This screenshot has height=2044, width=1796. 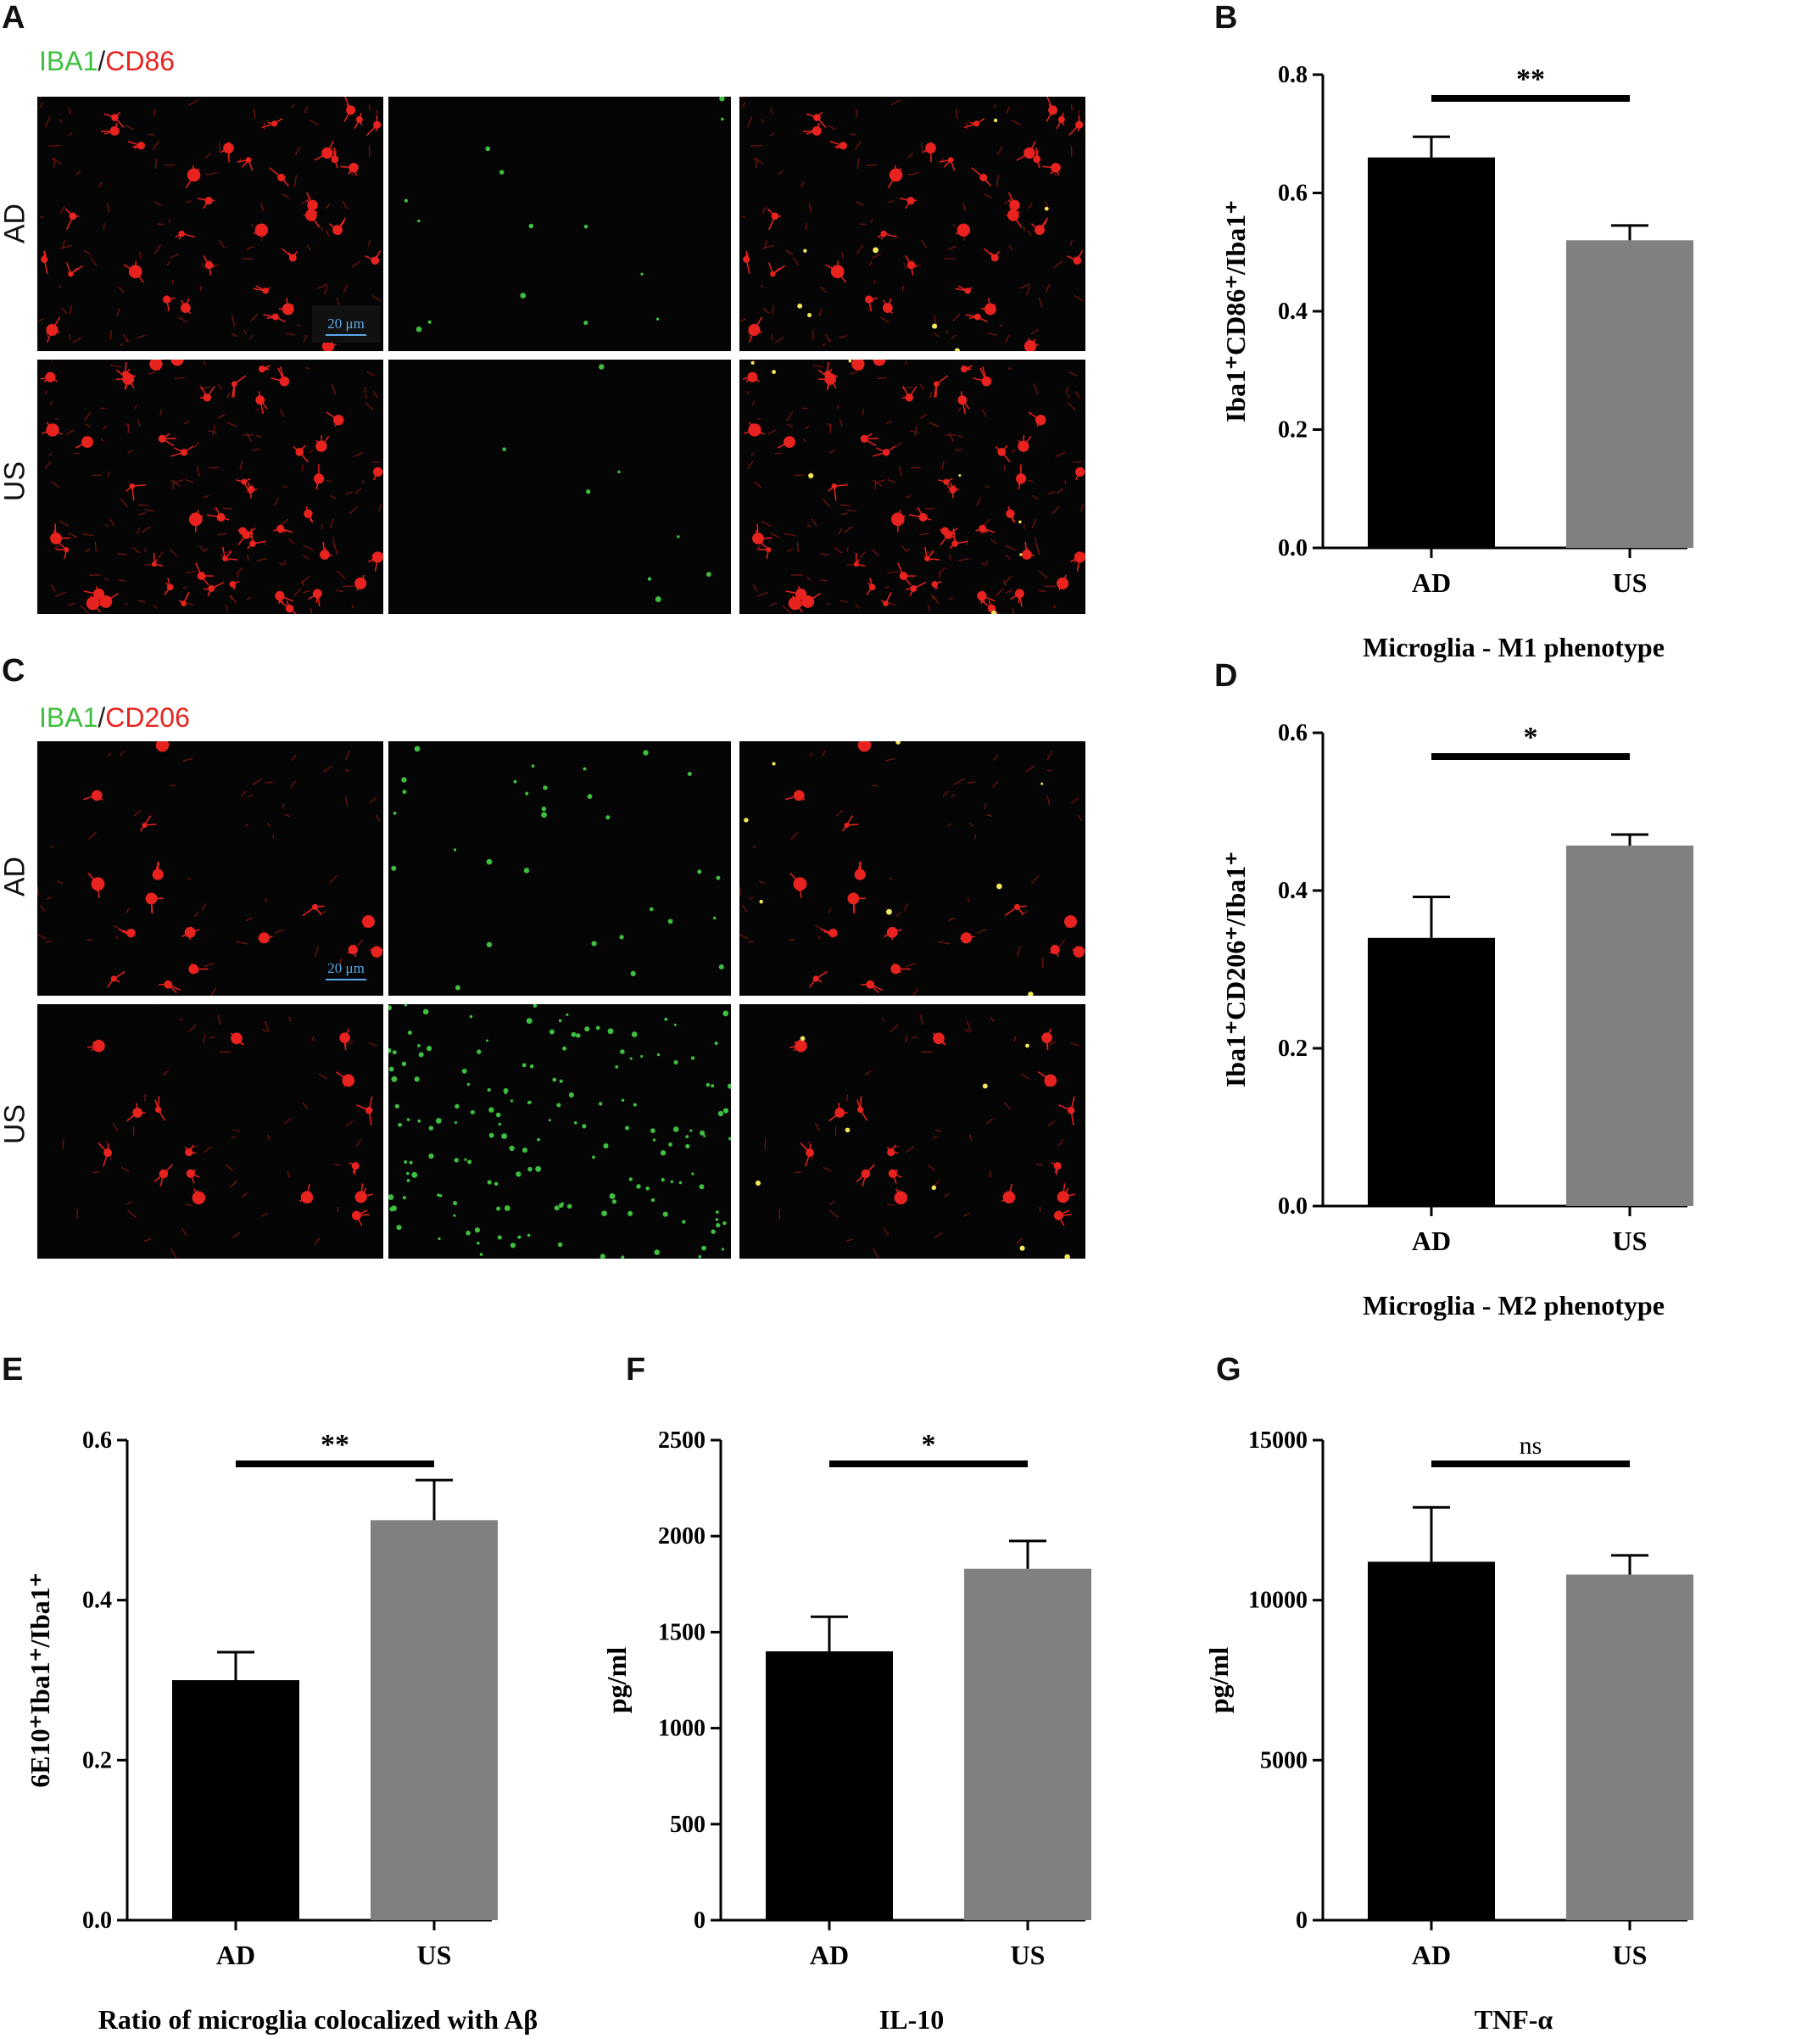 I want to click on chart-f: 0 500 1000 1500 2000 2500 AD US * pg/ml IL-10, so click(x=846, y=1731).